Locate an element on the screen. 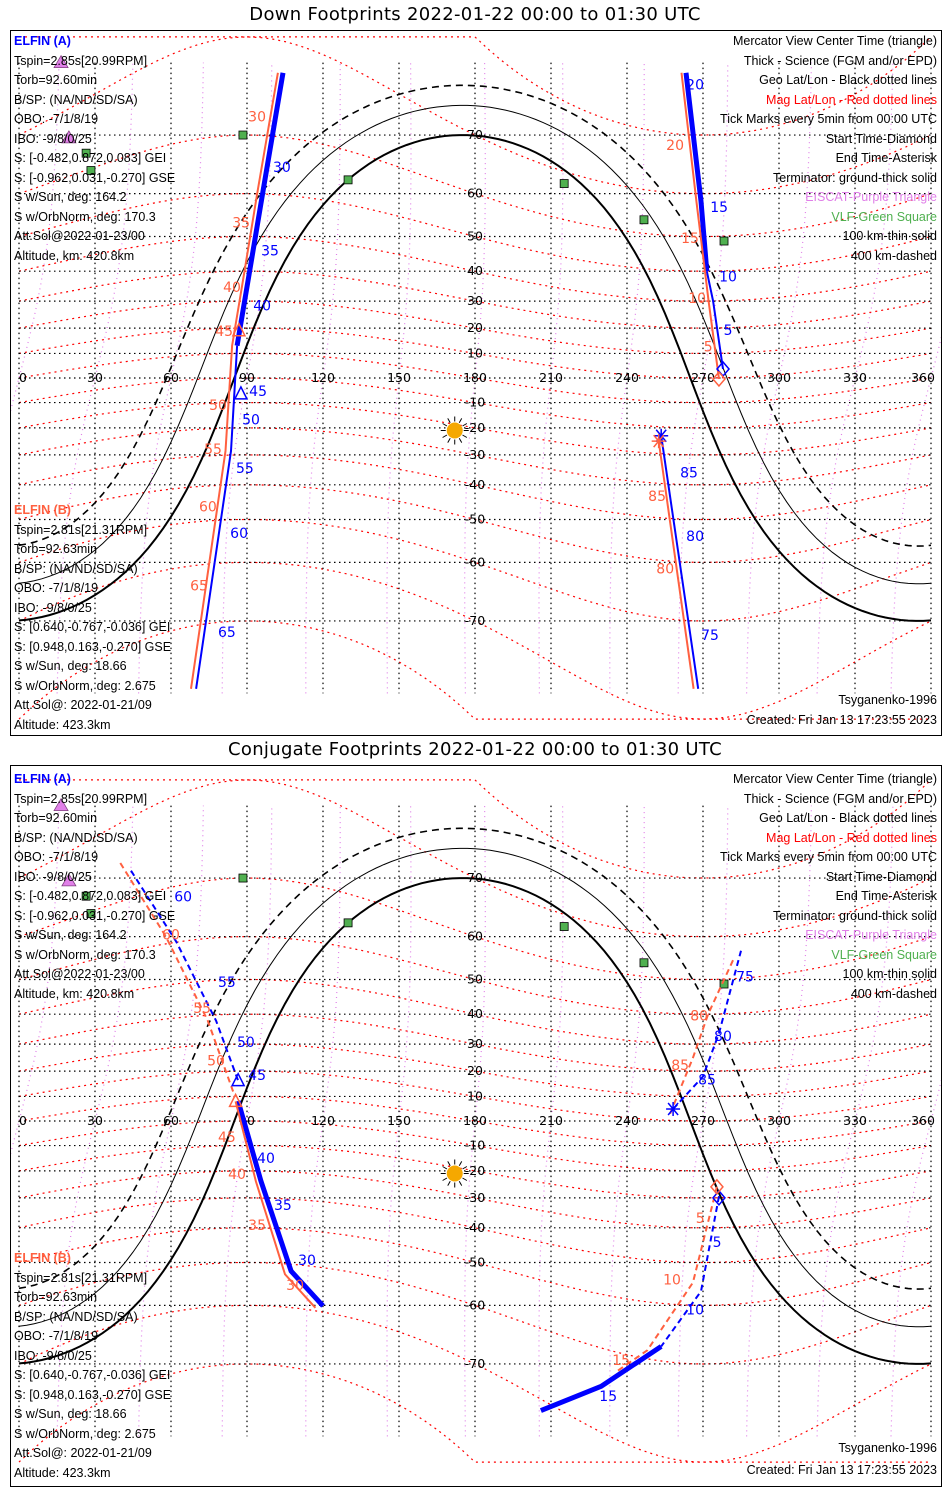  legend-item: Thick - Science (FGM and/or EPD) is located at coordinates (840, 60).